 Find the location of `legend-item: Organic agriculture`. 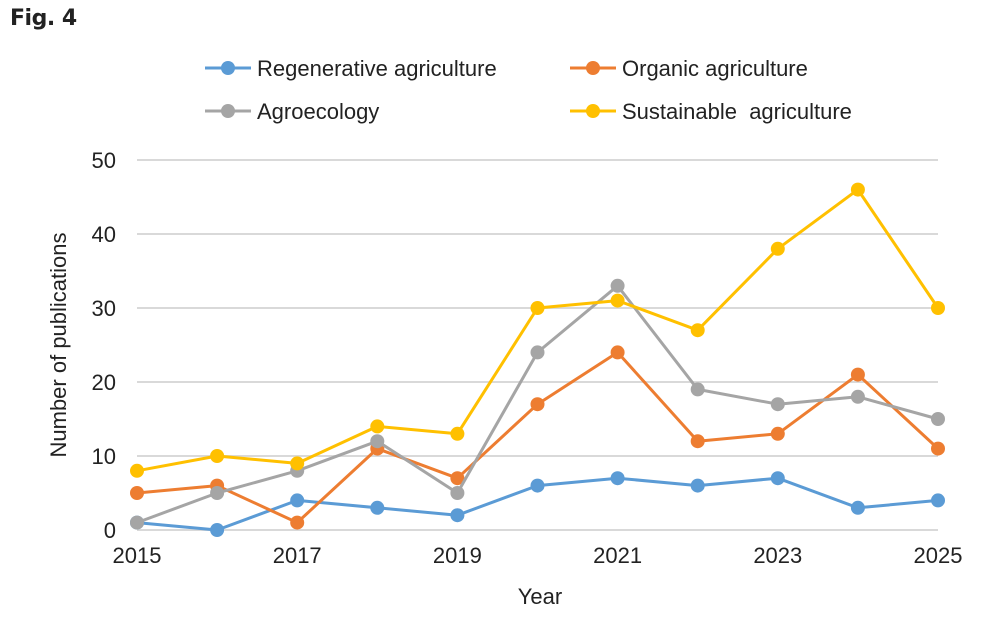

legend-item: Organic agriculture is located at coordinates (689, 68).